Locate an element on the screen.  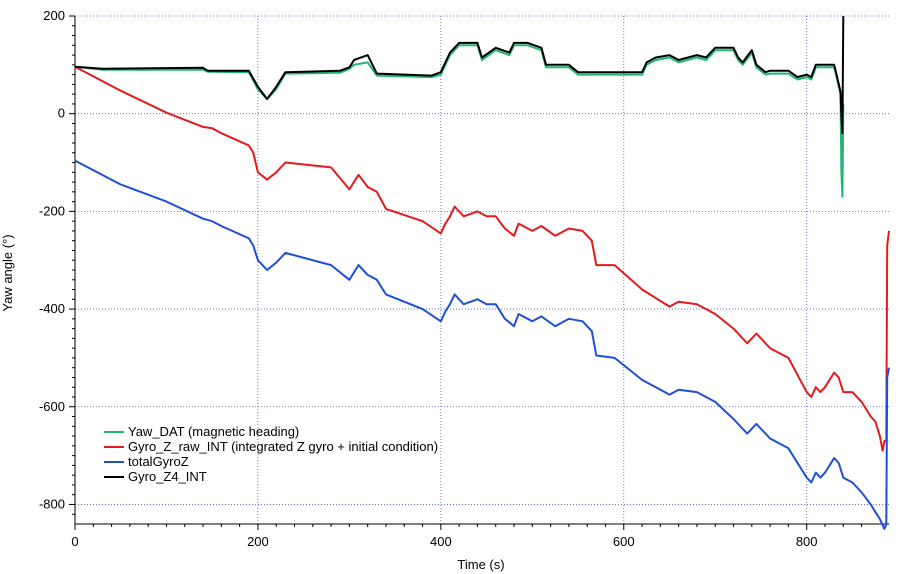
y-tick-label: -800 is located at coordinates (52, 503).